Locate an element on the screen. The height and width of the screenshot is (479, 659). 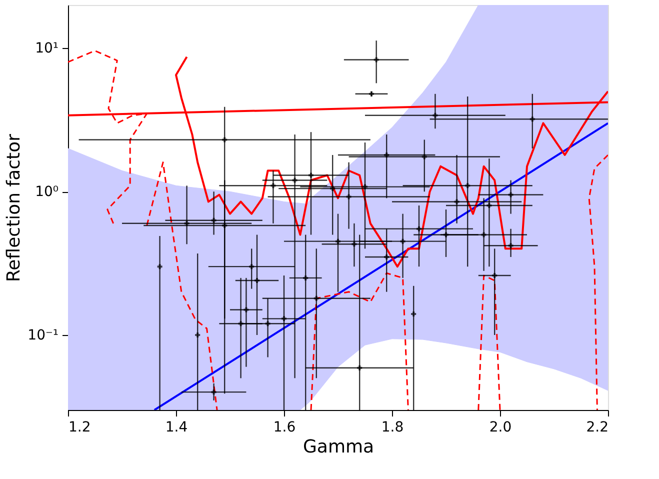
y-tick-label: 10⁻¹ is located at coordinates (43, 336).